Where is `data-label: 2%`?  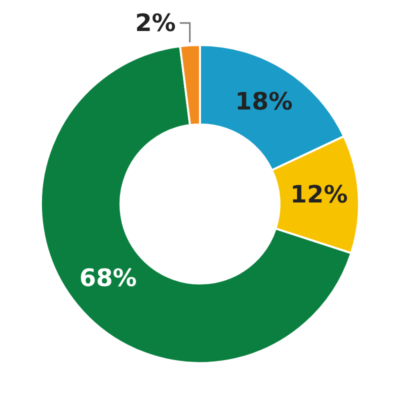
data-label: 2% is located at coordinates (155, 23).